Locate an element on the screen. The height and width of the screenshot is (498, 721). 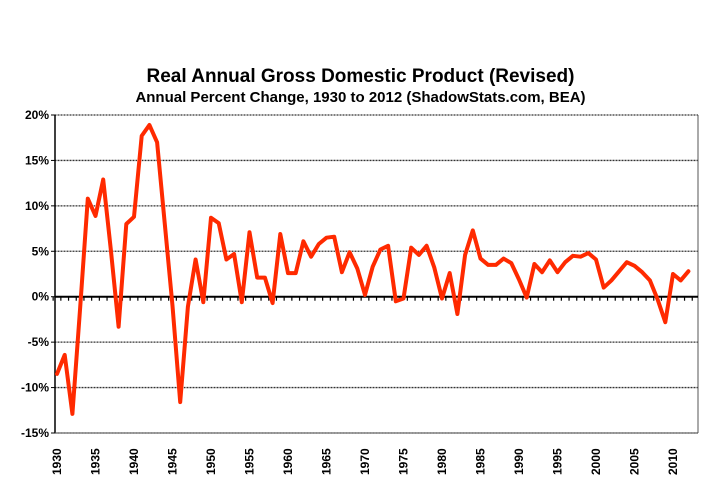
x-tick-label: 1970 is located at coordinates (365, 461).